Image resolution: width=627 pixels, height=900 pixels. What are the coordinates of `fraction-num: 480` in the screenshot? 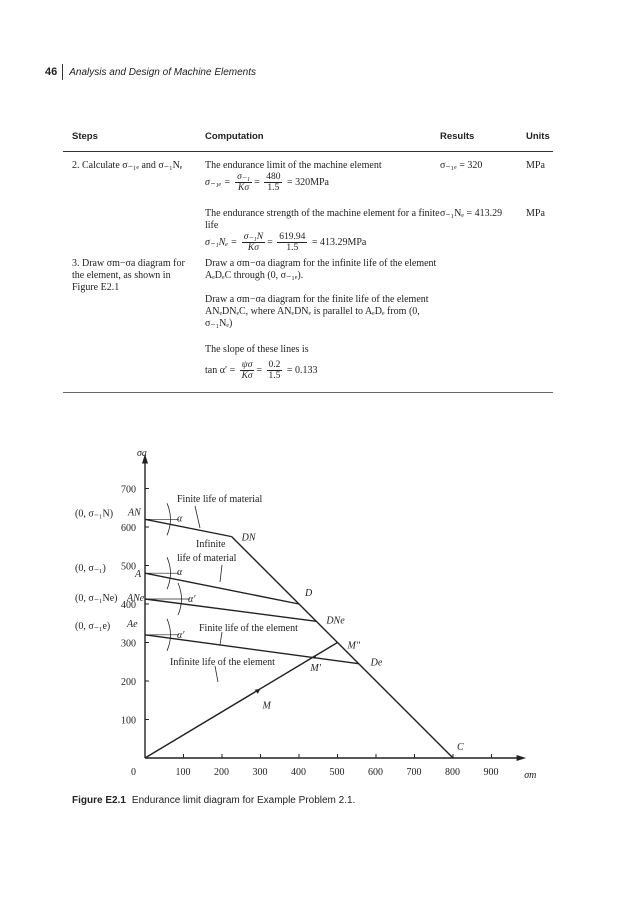 It's located at (273, 177).